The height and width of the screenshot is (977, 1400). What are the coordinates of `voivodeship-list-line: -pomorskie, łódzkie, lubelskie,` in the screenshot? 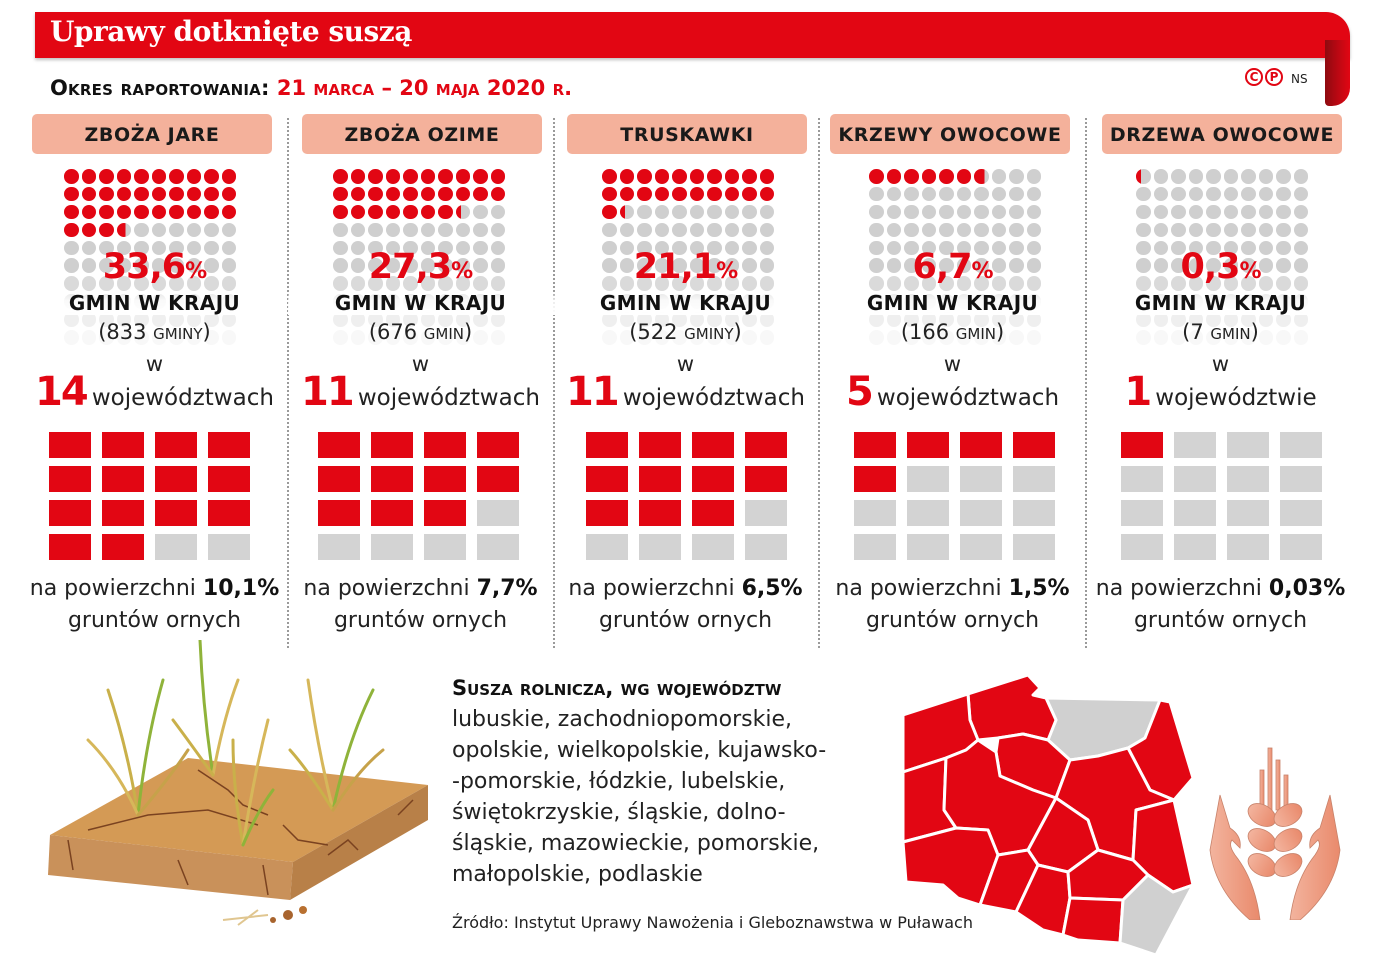 It's located at (619, 781).